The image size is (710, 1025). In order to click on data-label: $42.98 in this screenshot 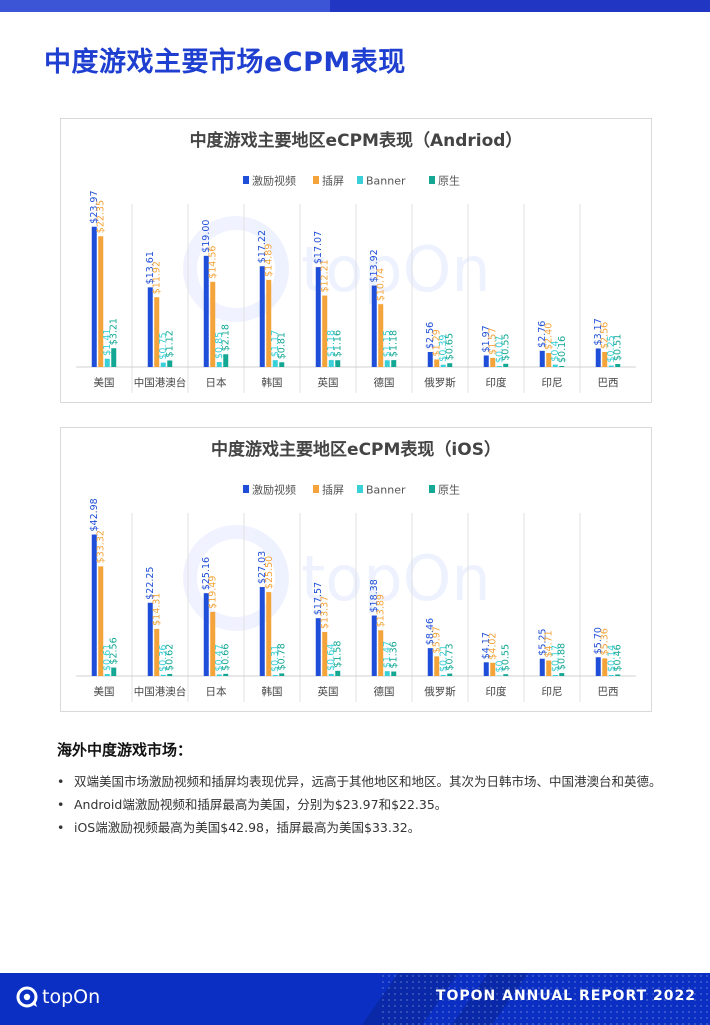, I will do `click(94, 514)`.